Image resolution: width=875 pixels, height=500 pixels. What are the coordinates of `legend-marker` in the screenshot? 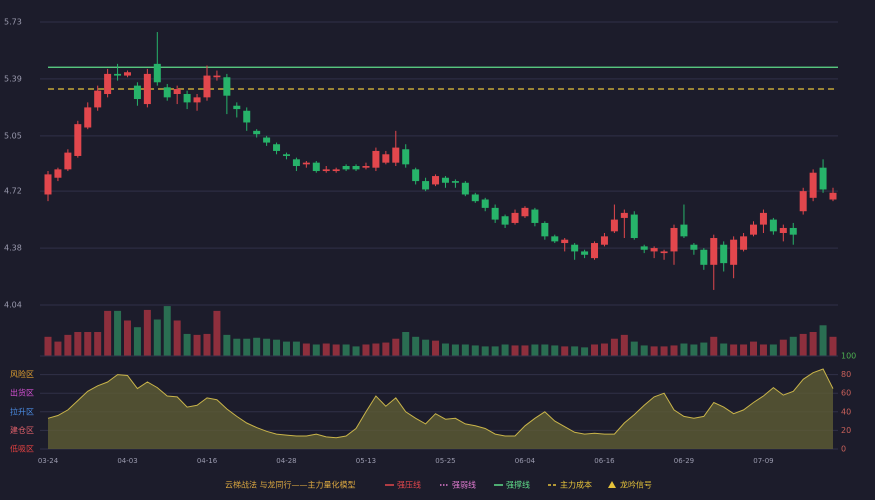 It's located at (612, 484).